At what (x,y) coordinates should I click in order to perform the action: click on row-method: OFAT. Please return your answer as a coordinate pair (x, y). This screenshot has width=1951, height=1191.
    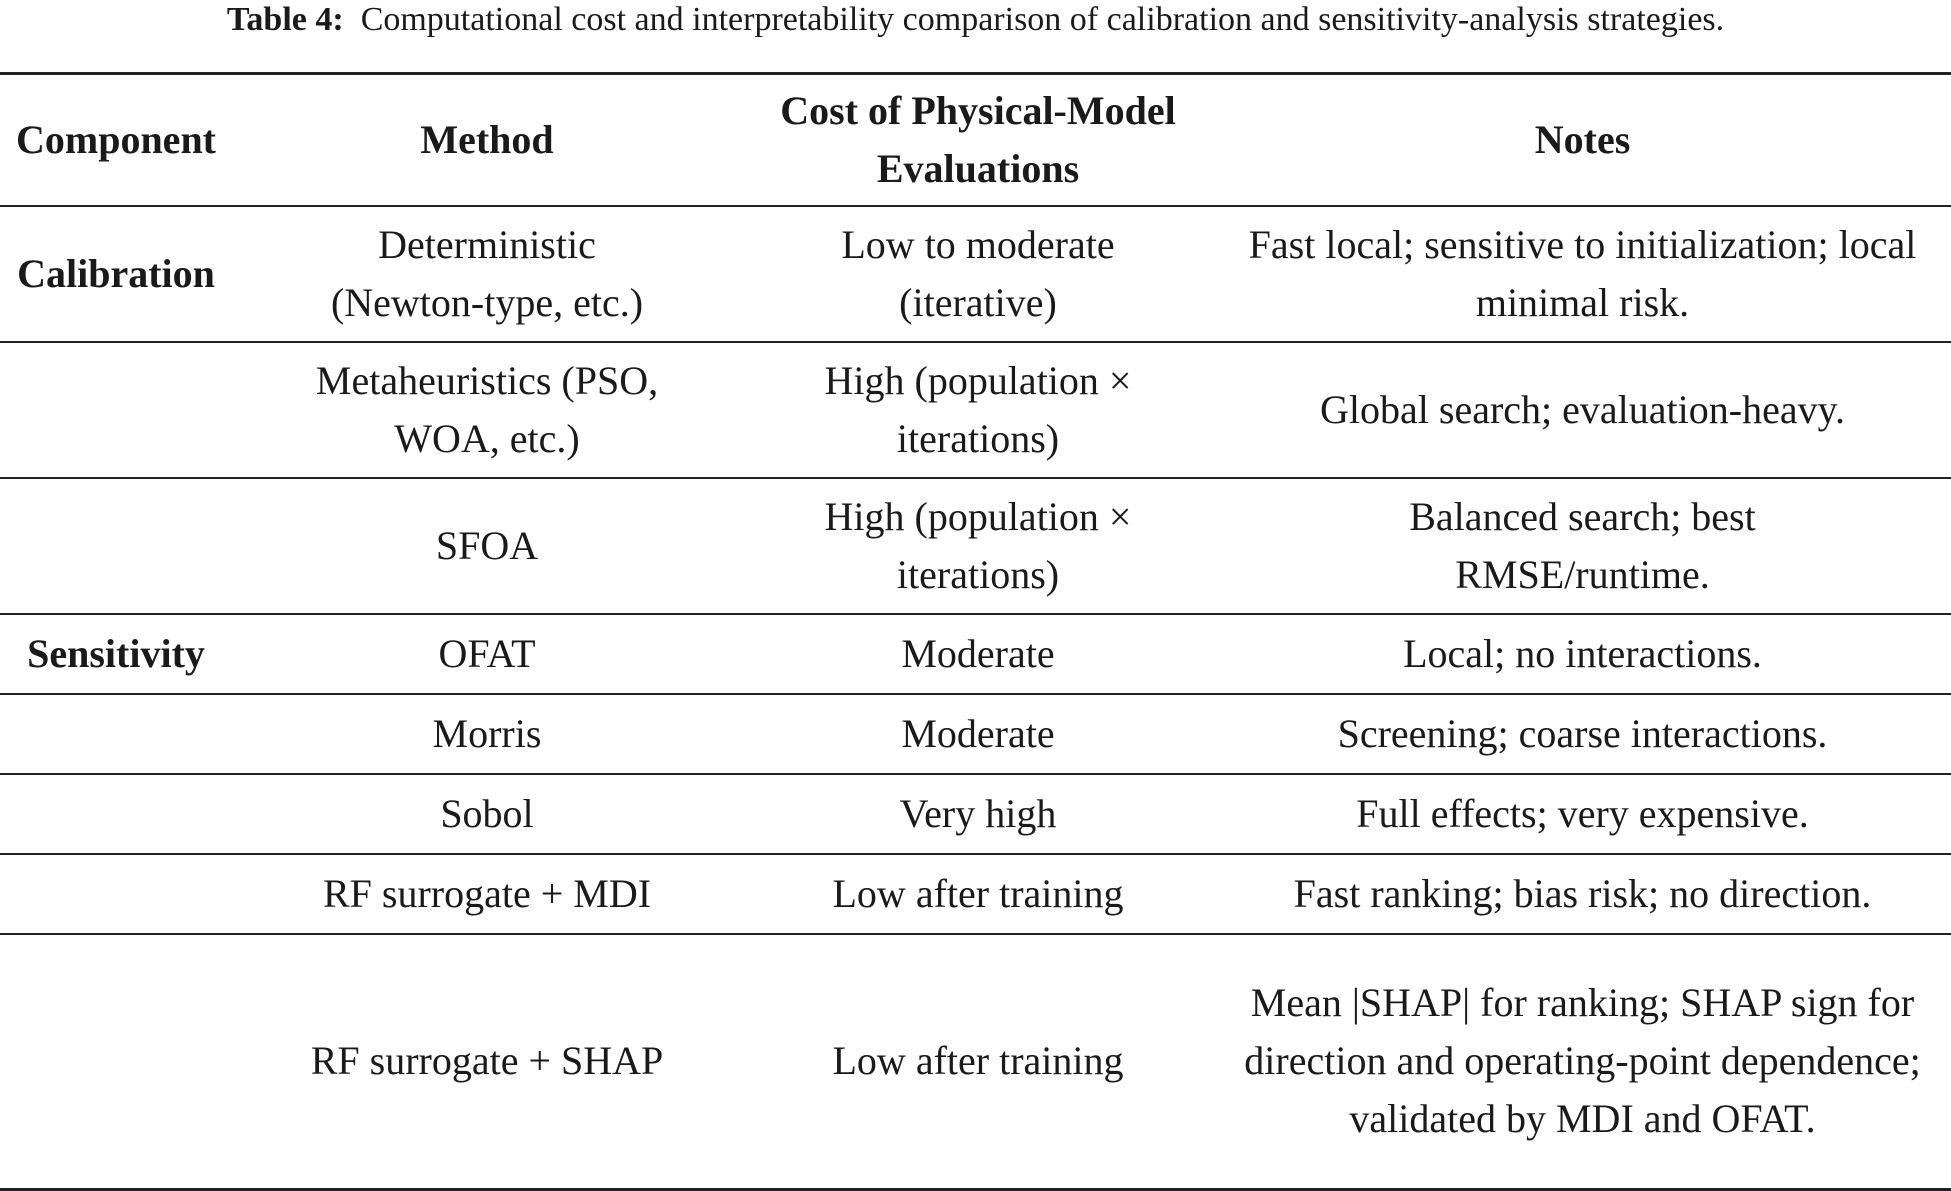
    Looking at the image, I should click on (487, 654).